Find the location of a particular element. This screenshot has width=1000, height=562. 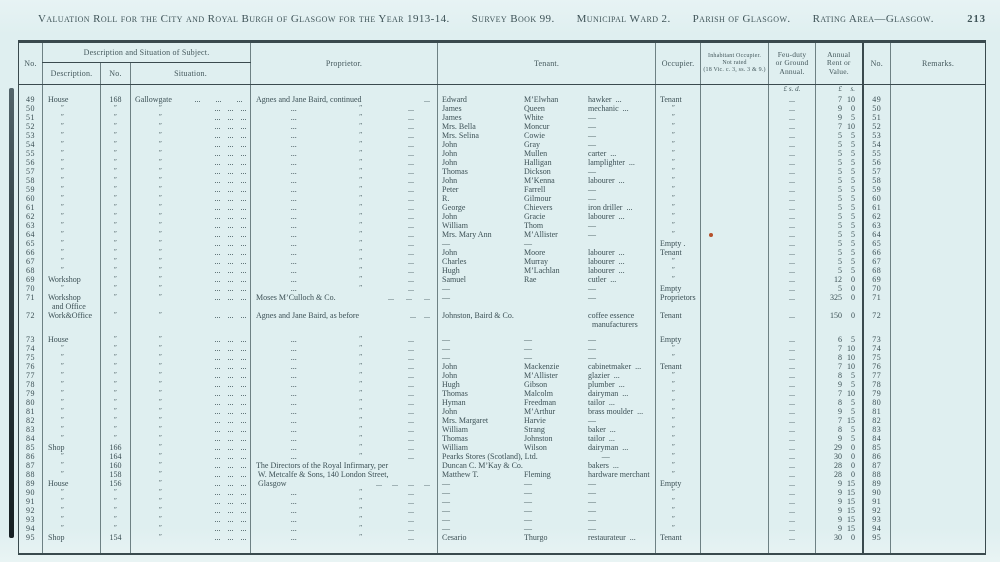

tenant-forename: William is located at coordinates (455, 447).